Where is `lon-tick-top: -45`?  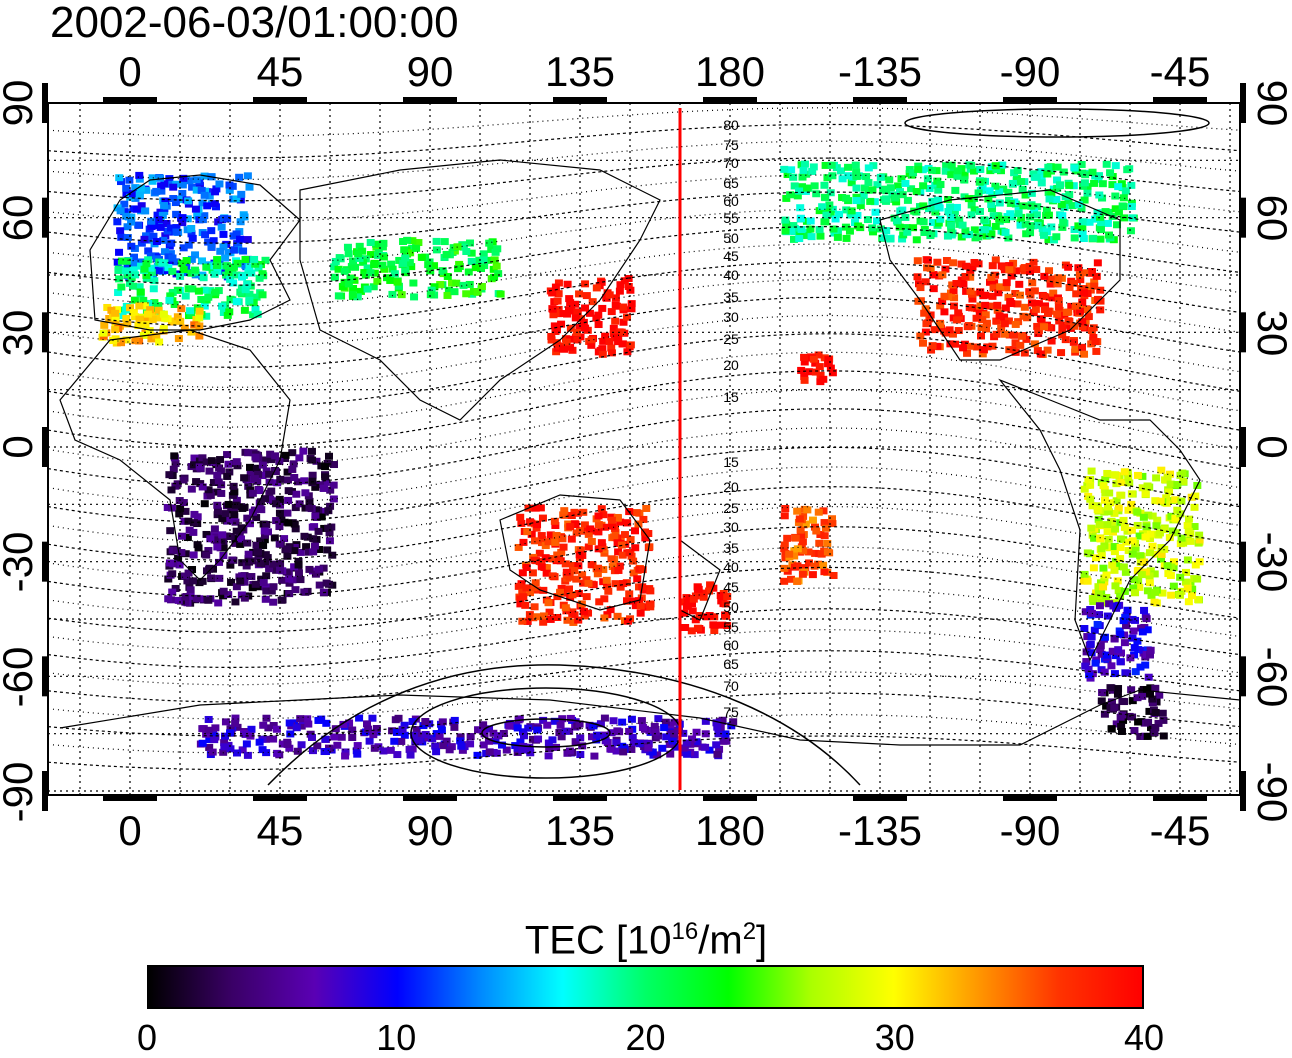 lon-tick-top: -45 is located at coordinates (1180, 71).